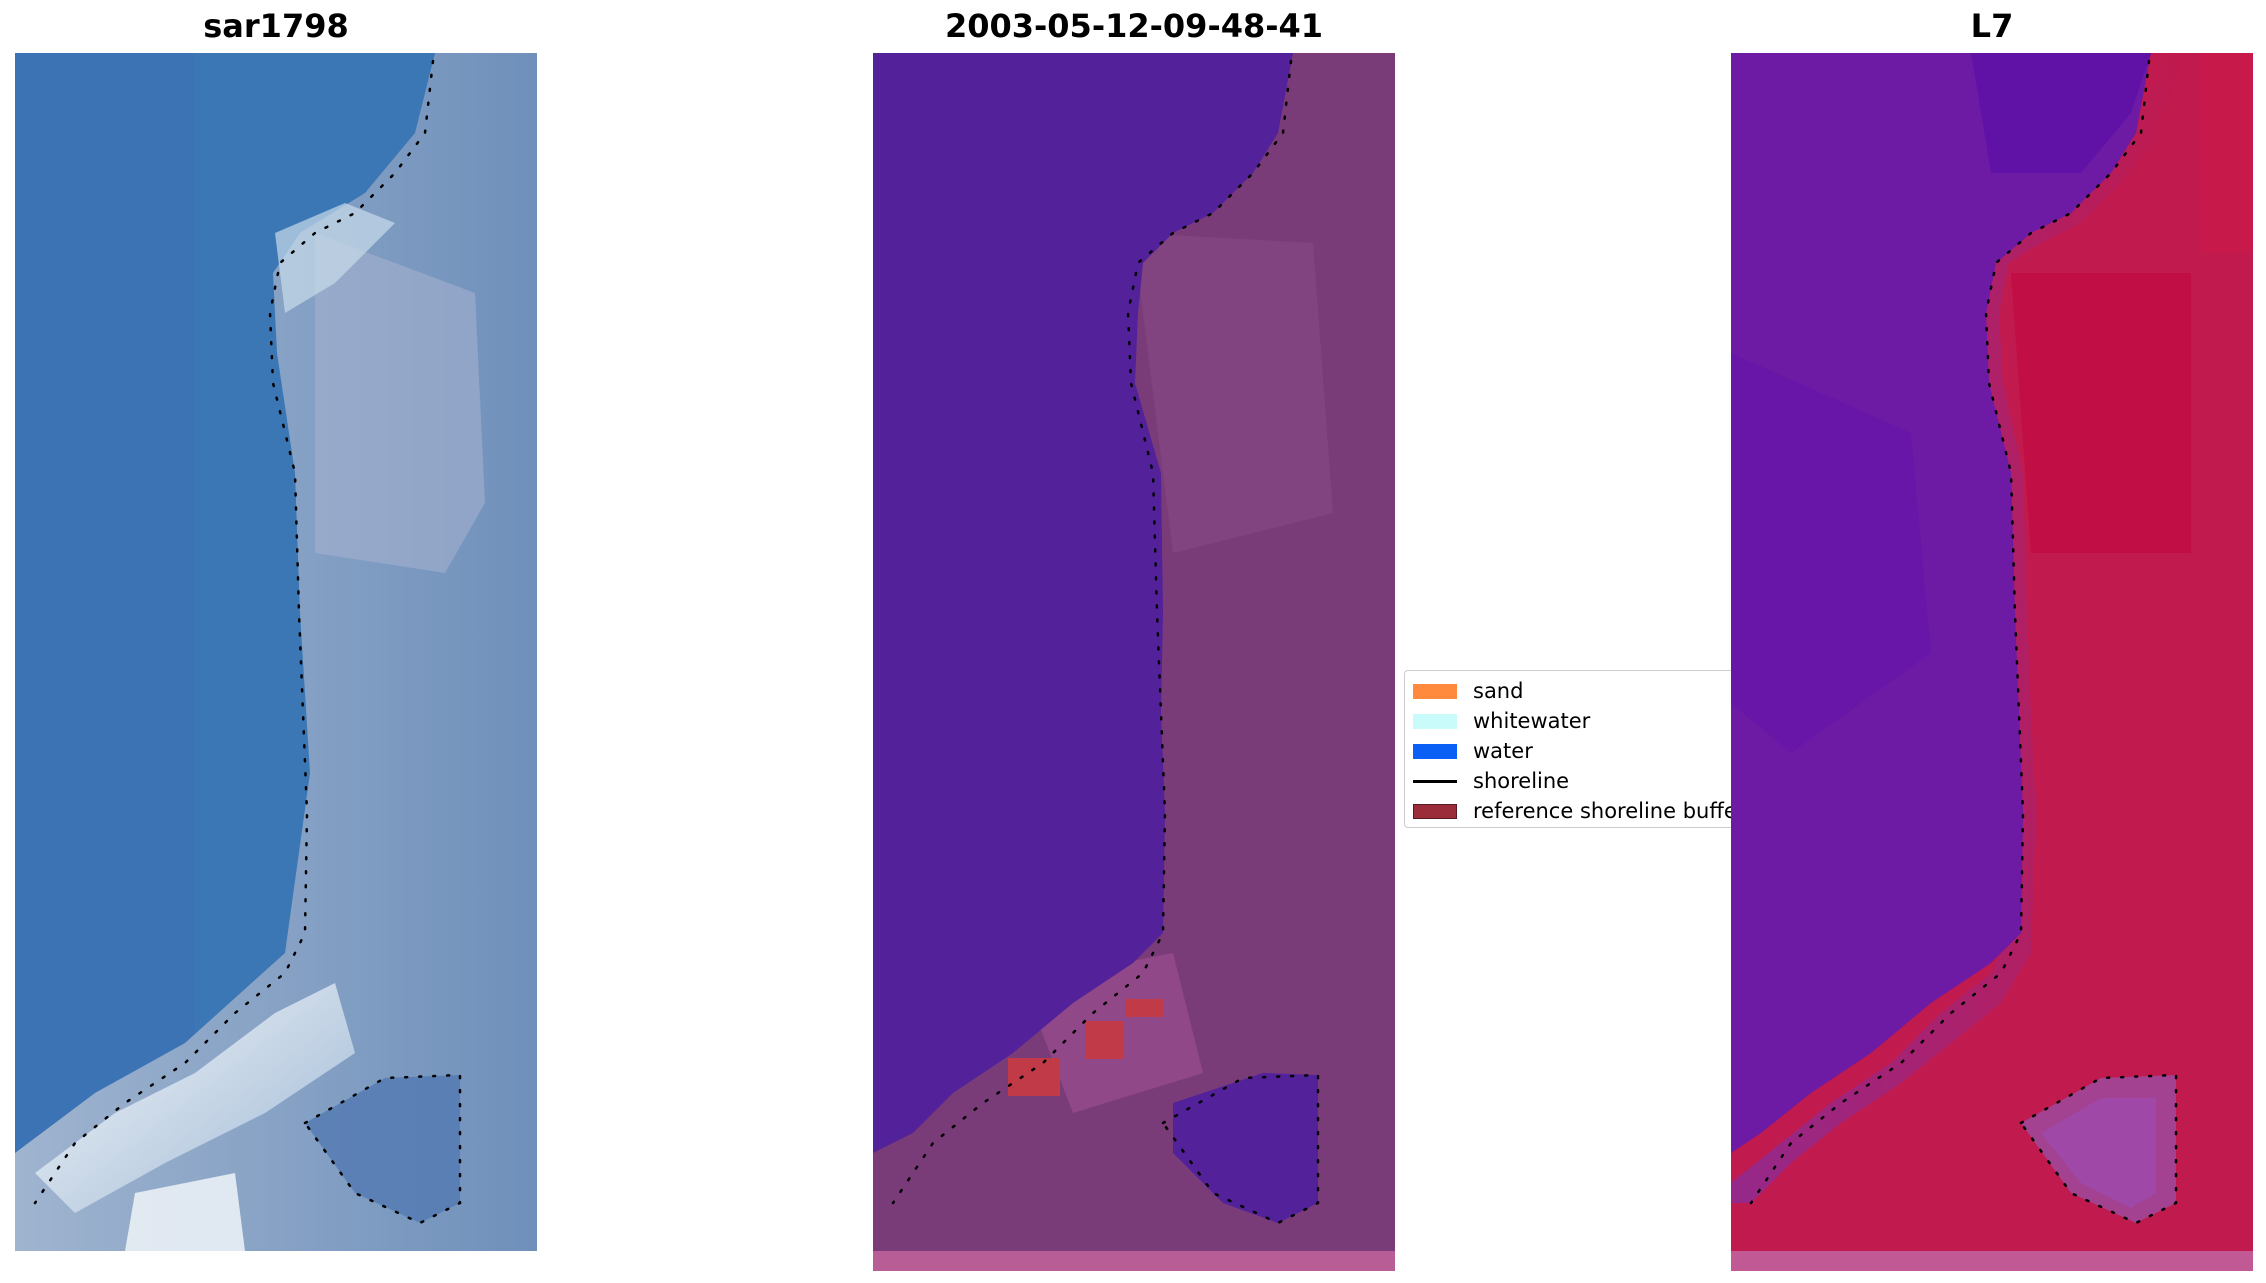 This screenshot has width=2266, height=1283. Describe the element at coordinates (276, 26) in the screenshot. I see `panel-title-rgb: sar1798` at that location.